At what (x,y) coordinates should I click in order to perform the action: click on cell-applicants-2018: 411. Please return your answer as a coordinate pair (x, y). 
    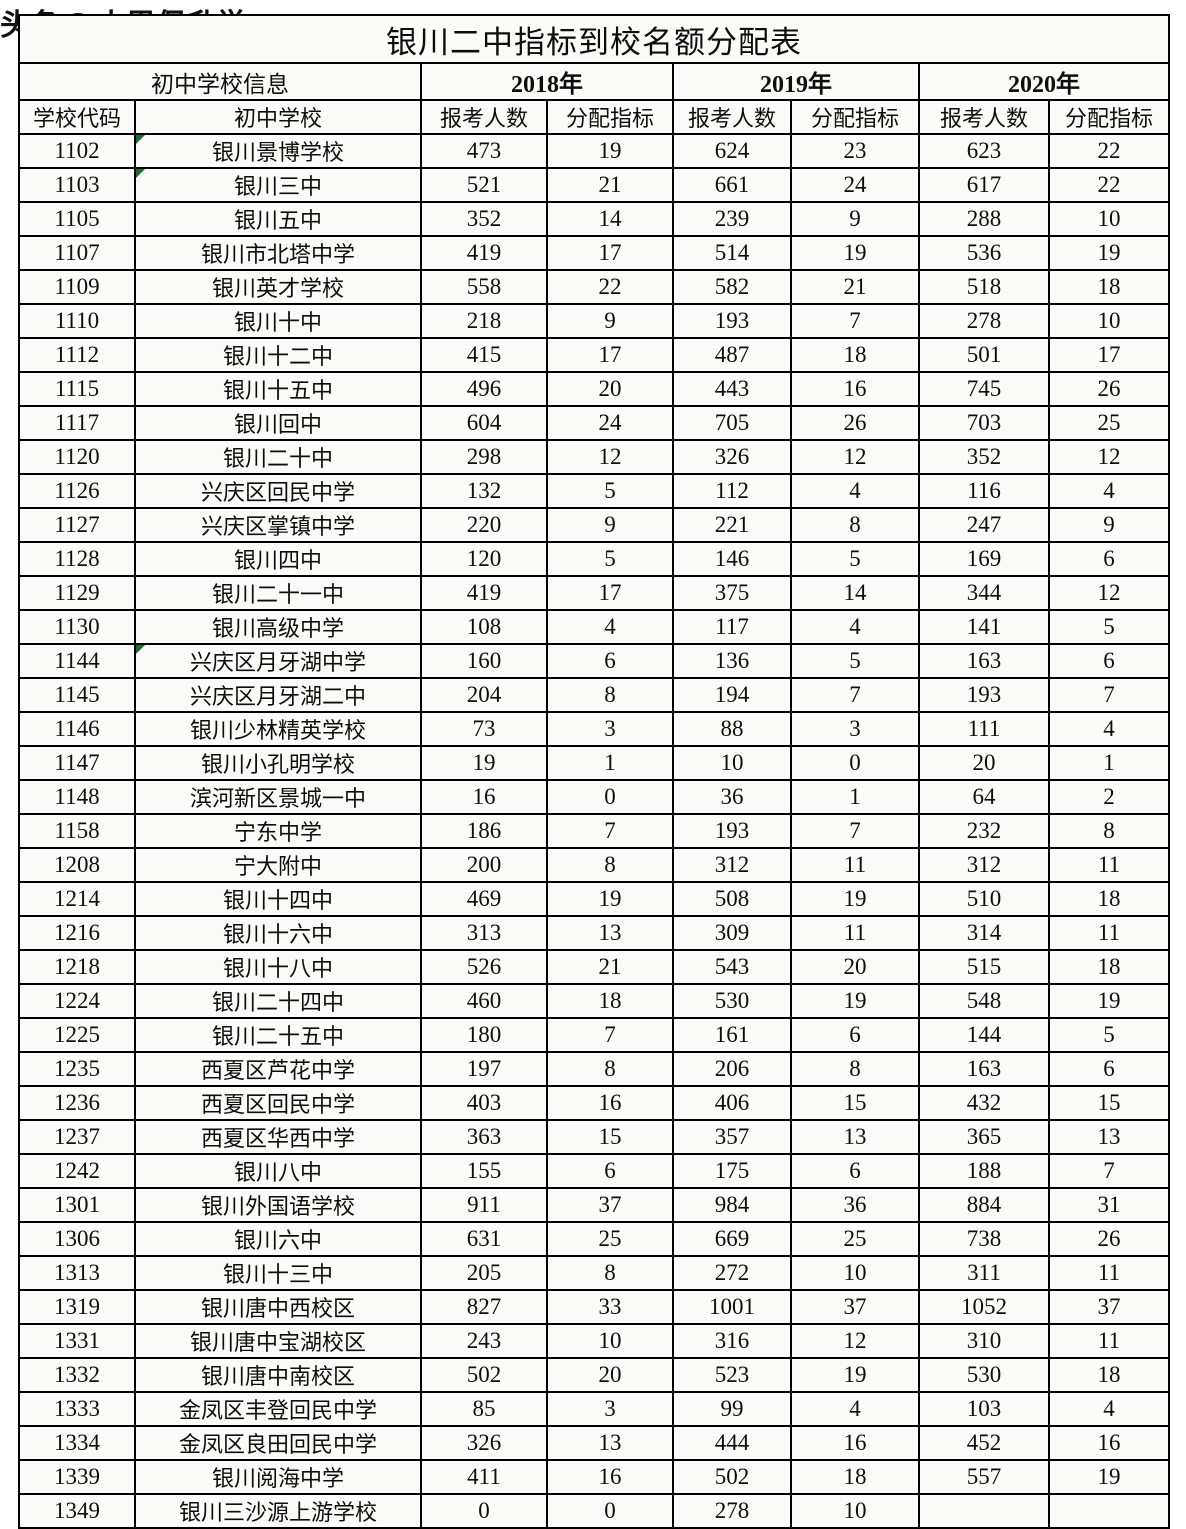
    Looking at the image, I should click on (484, 1477).